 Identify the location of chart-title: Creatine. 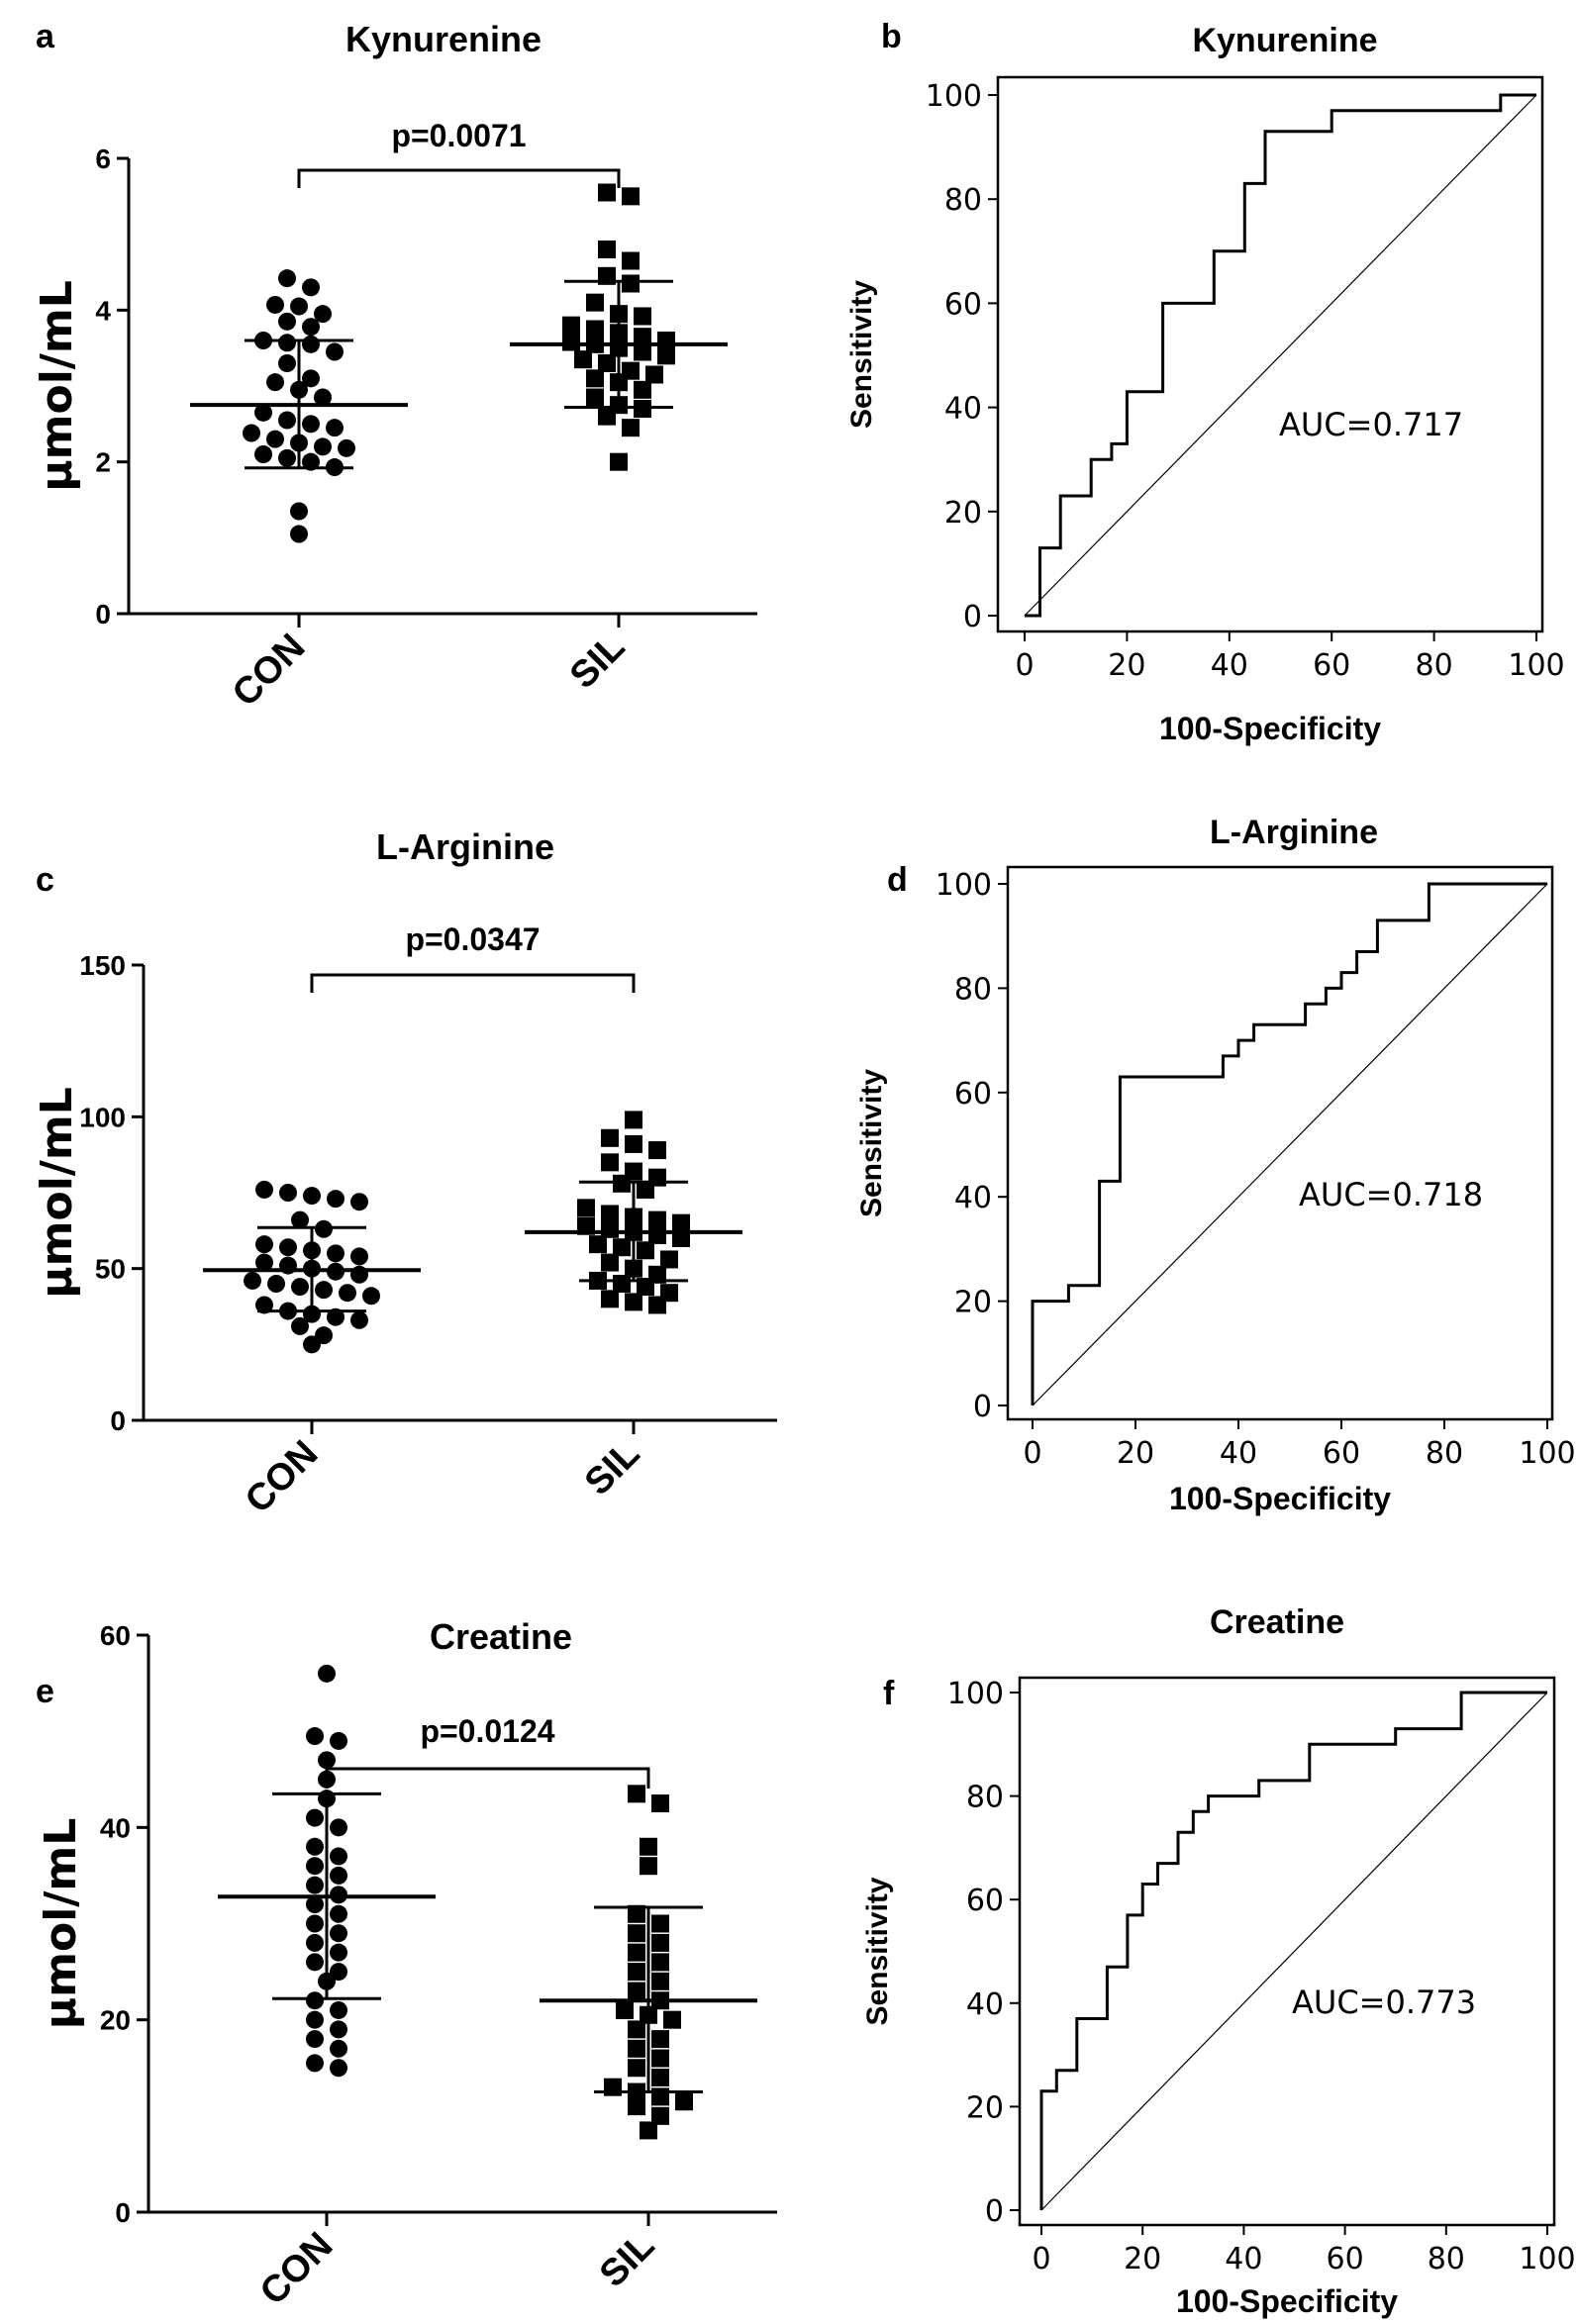
(501, 1637).